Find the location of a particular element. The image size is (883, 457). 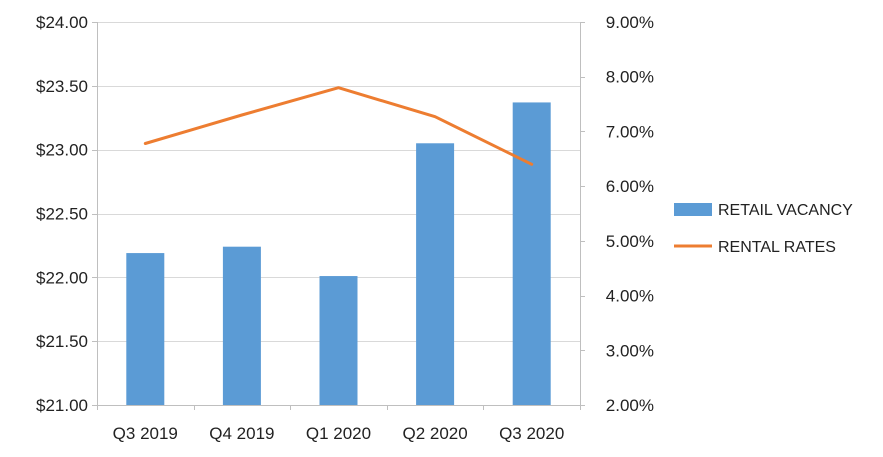

x-axis-tick-labels: Q3 2019 Q4 2019 Q1 2020 Q2 2020 Q3 2020 is located at coordinates (339, 433).